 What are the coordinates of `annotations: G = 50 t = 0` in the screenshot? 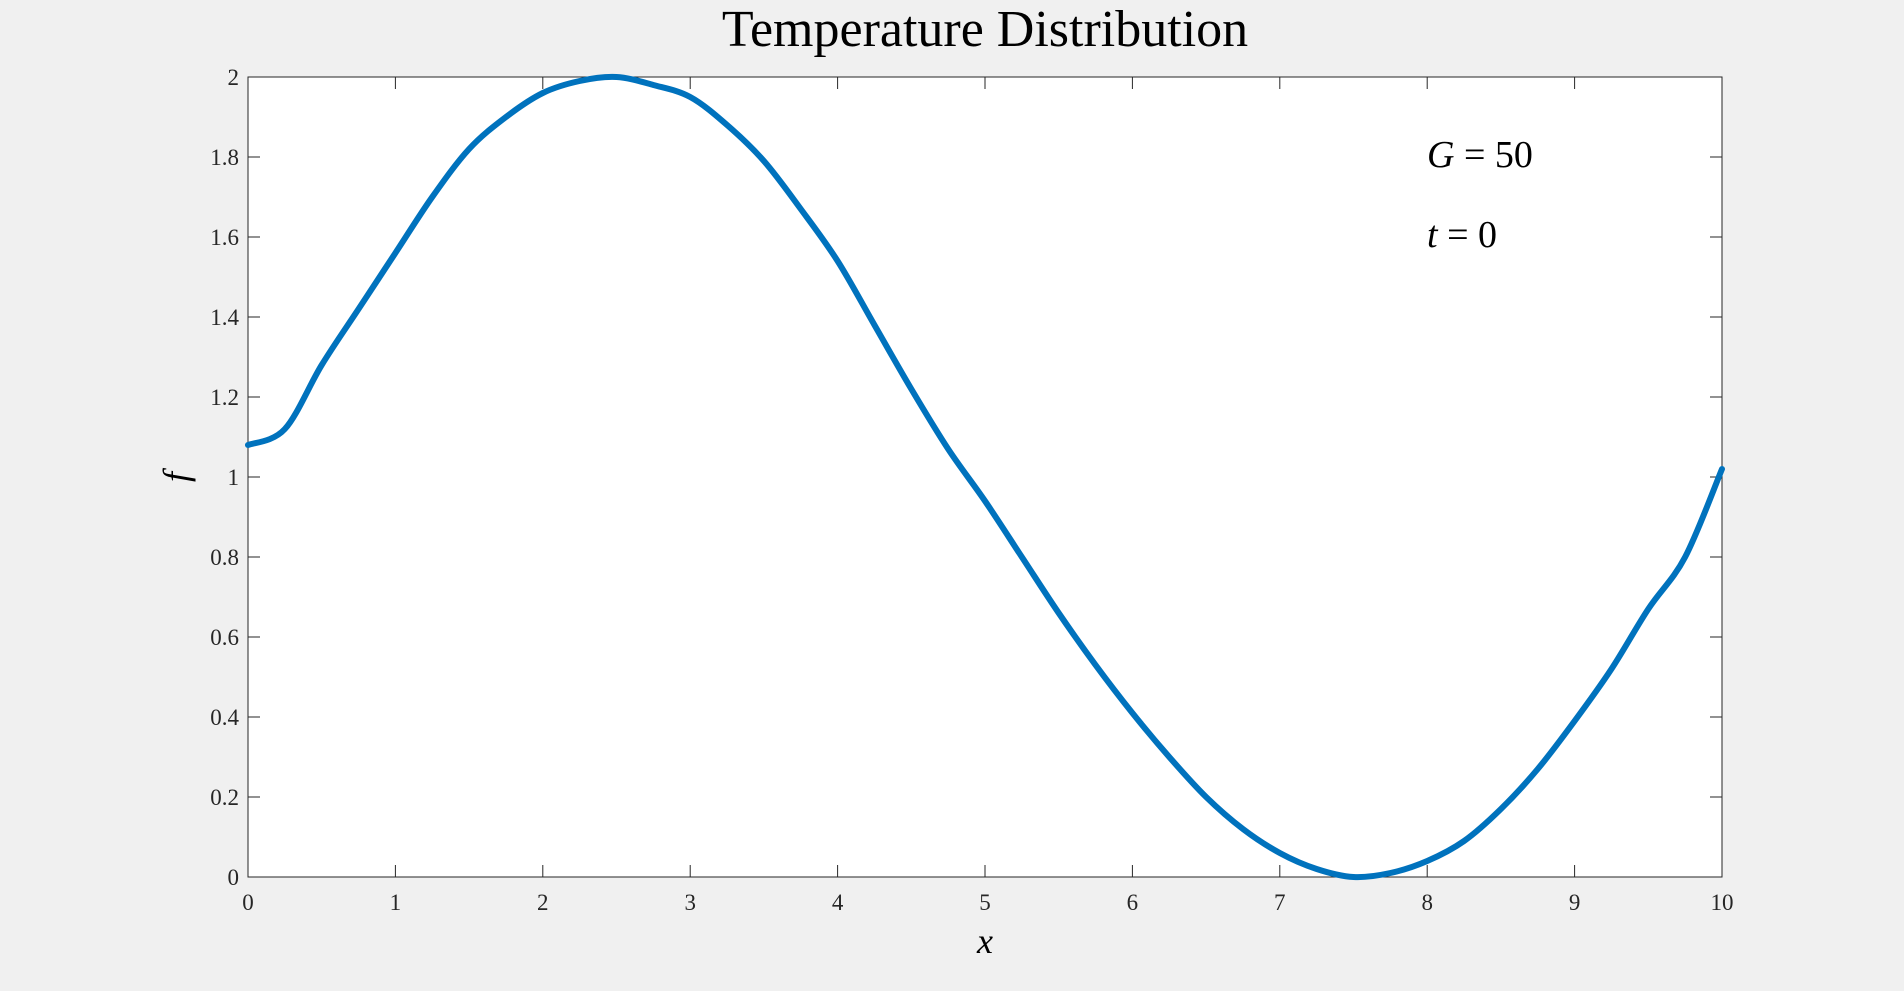 It's located at (1480, 195).